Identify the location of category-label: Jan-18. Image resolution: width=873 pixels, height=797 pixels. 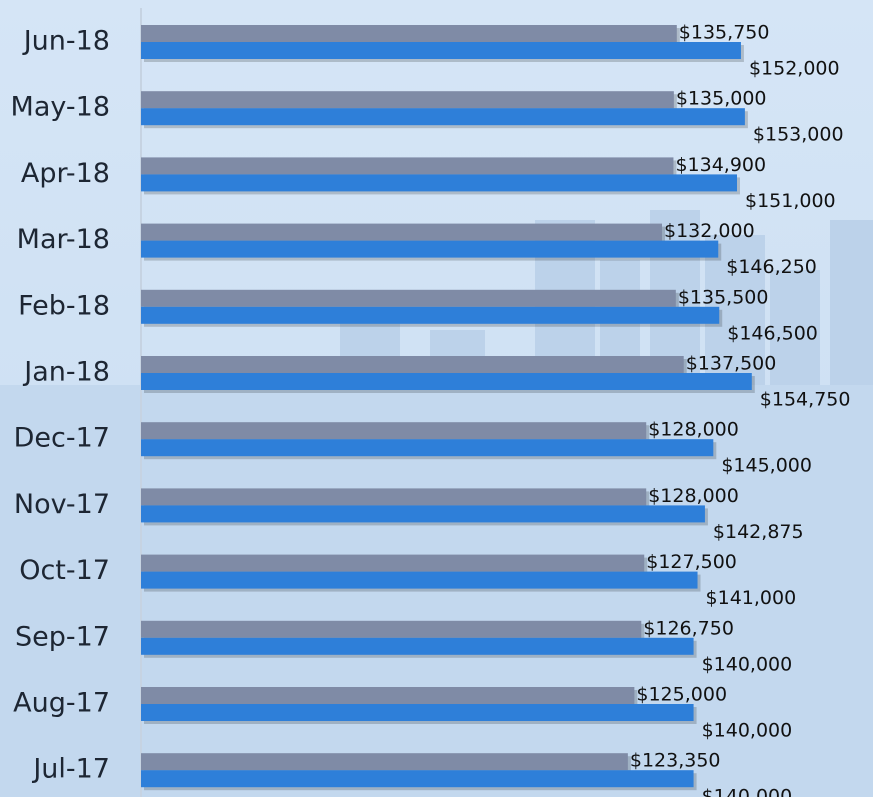
(66, 372).